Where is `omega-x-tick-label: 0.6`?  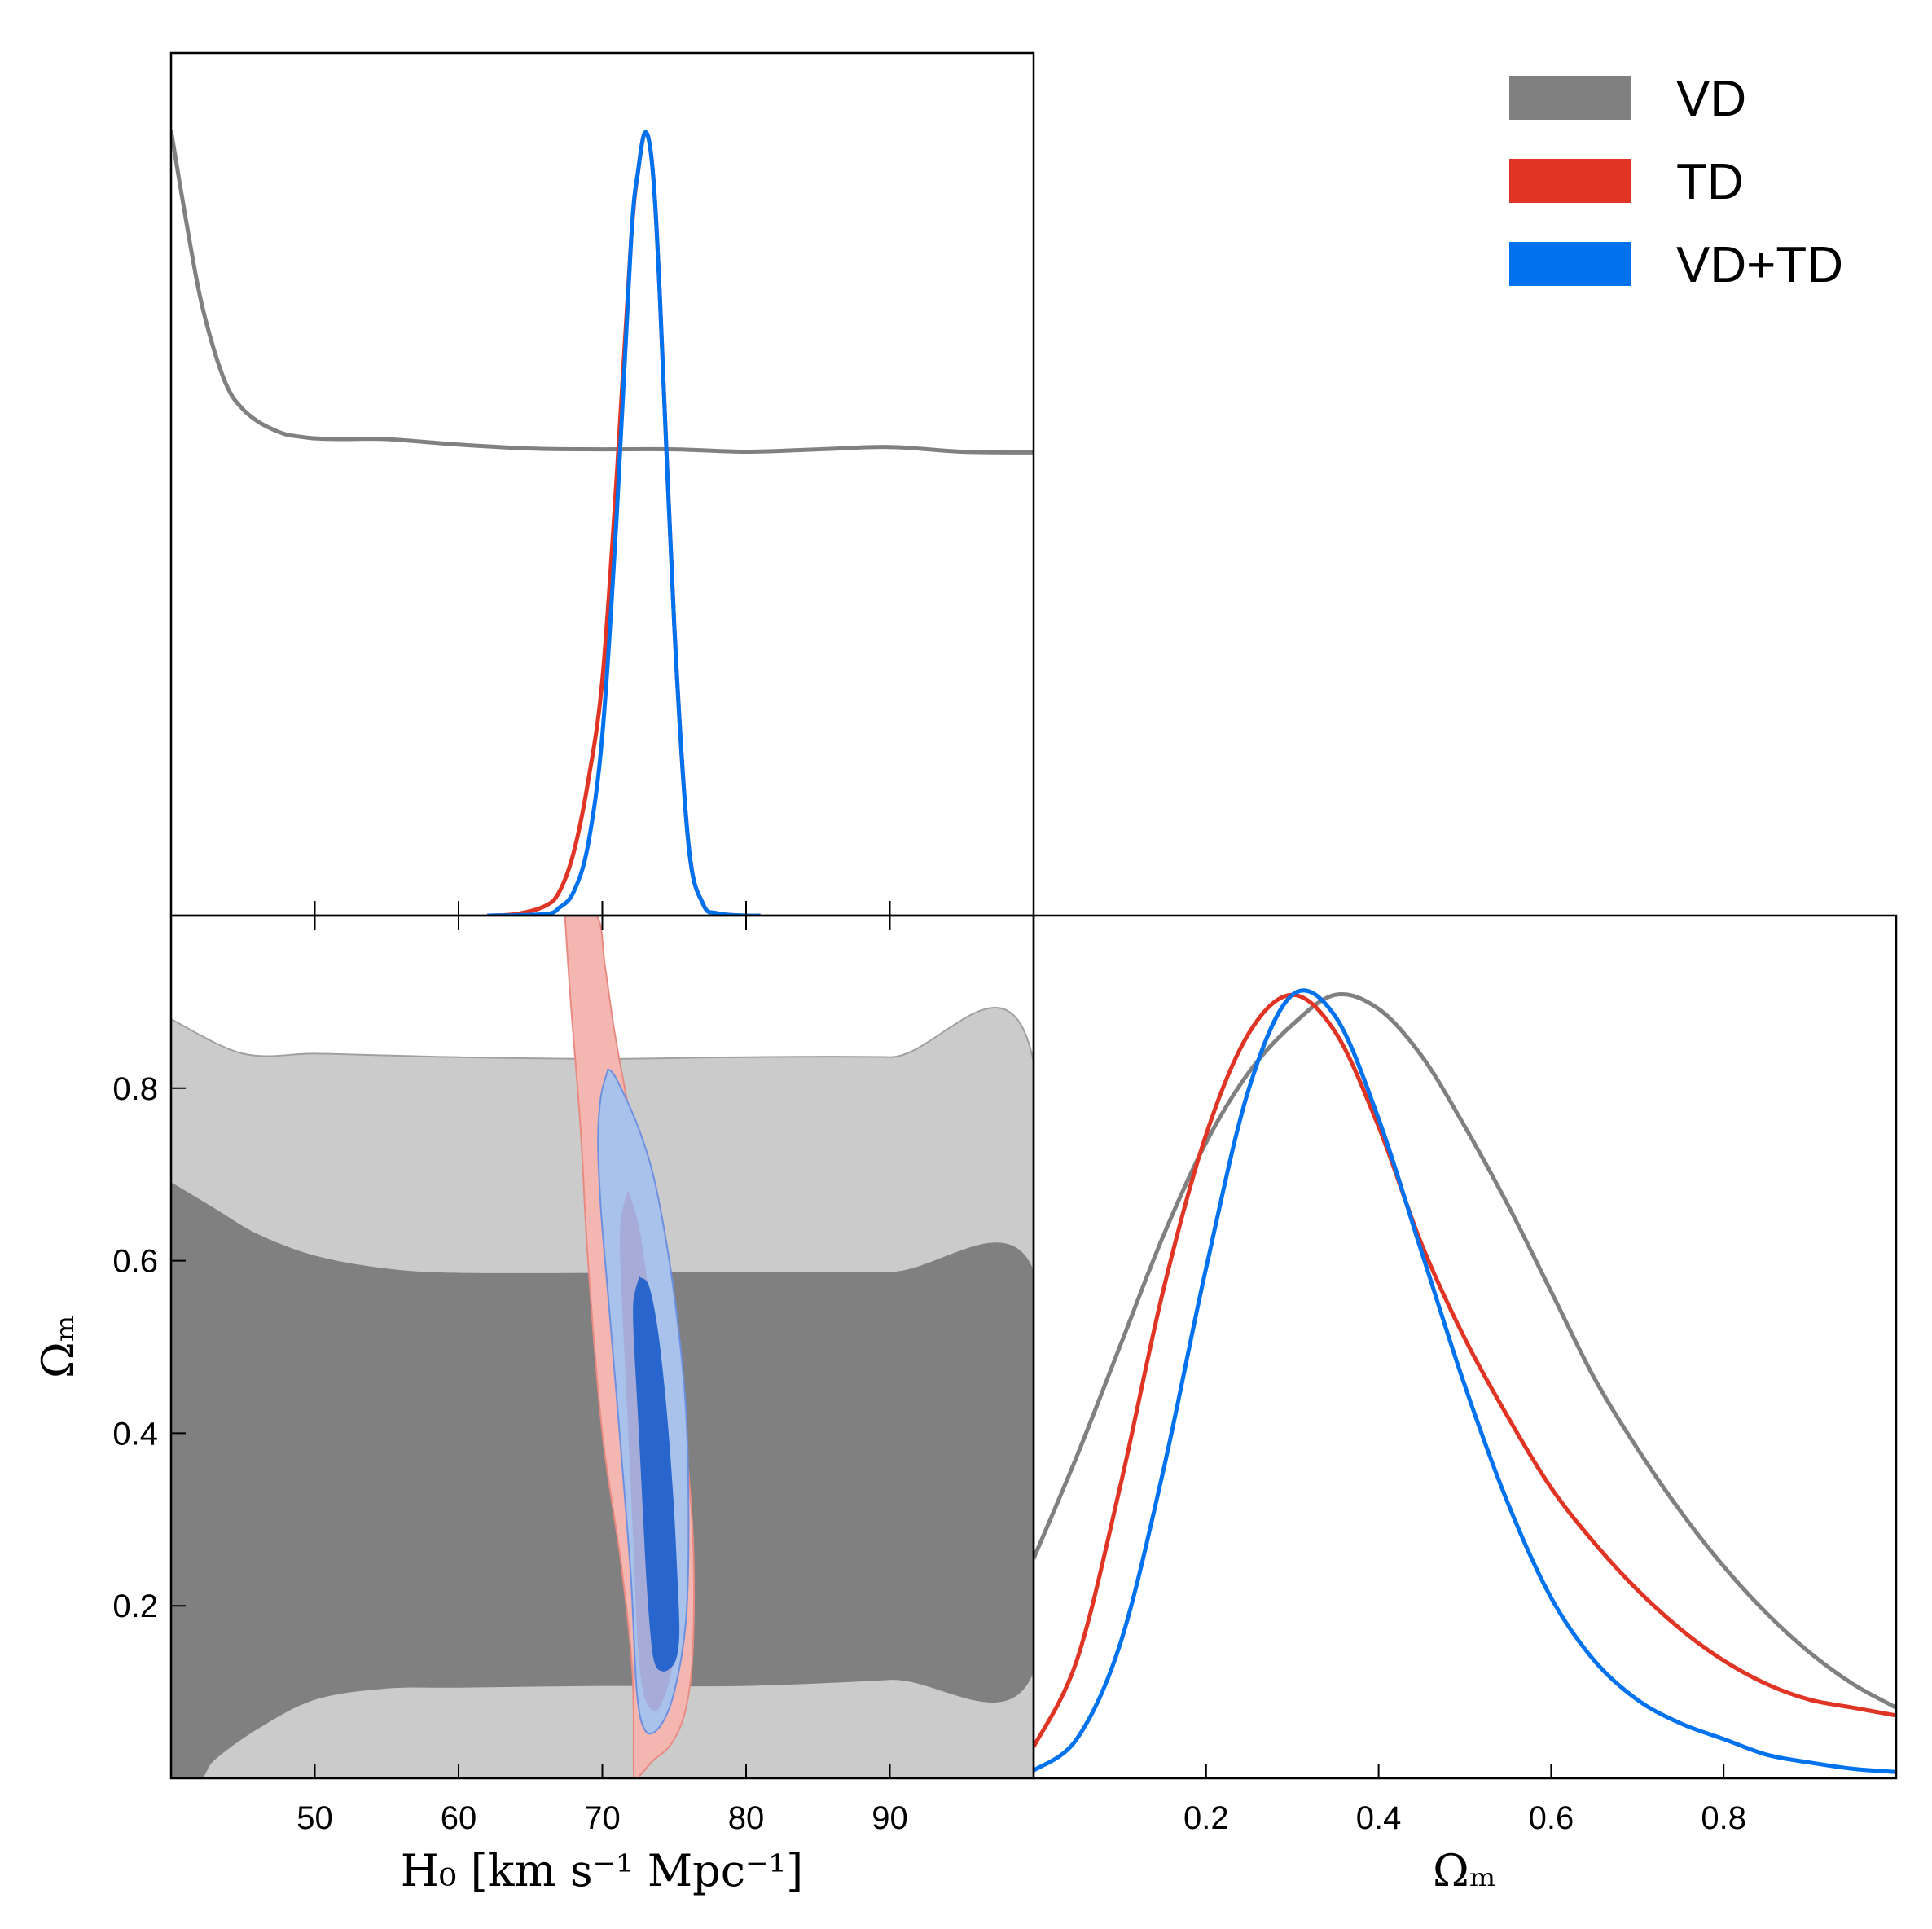 omega-x-tick-label: 0.6 is located at coordinates (1552, 1818).